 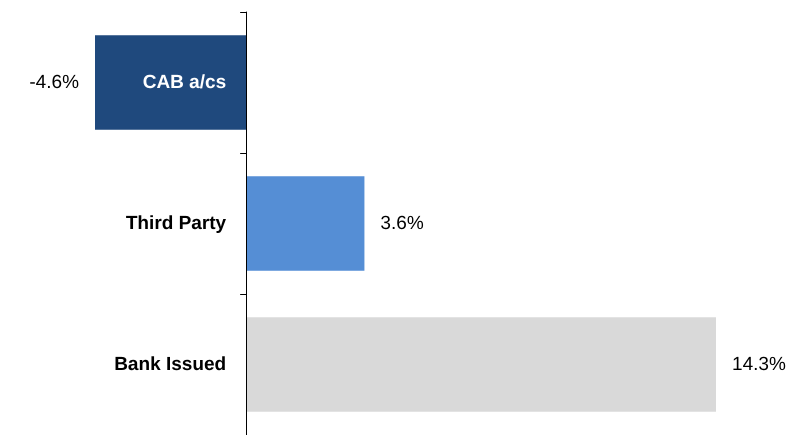 I want to click on y-tick-label: Bank Issued, so click(x=170, y=364).